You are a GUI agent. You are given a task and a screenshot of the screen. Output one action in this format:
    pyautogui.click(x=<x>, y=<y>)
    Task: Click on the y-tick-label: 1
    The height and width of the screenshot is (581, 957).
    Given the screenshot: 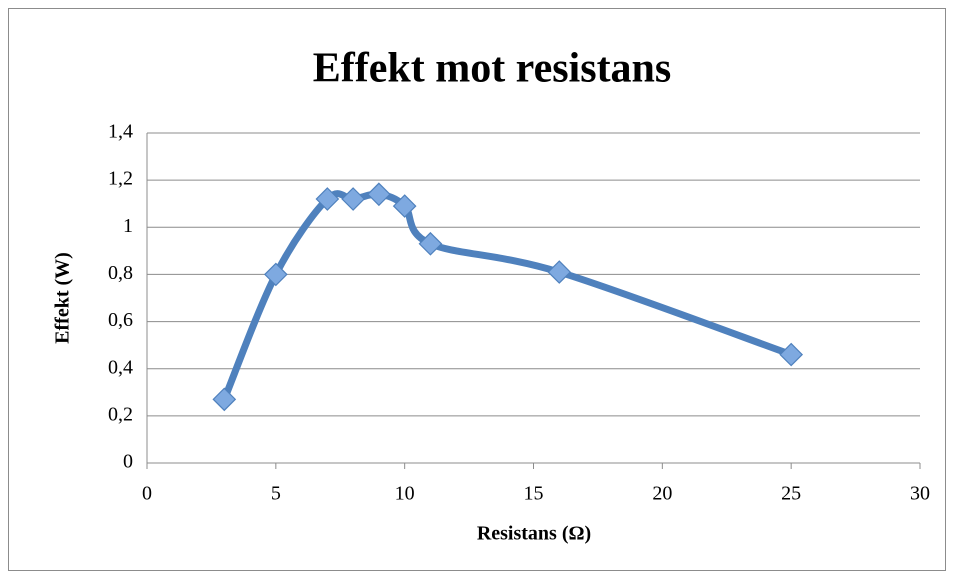 What is the action you would take?
    pyautogui.click(x=128, y=226)
    